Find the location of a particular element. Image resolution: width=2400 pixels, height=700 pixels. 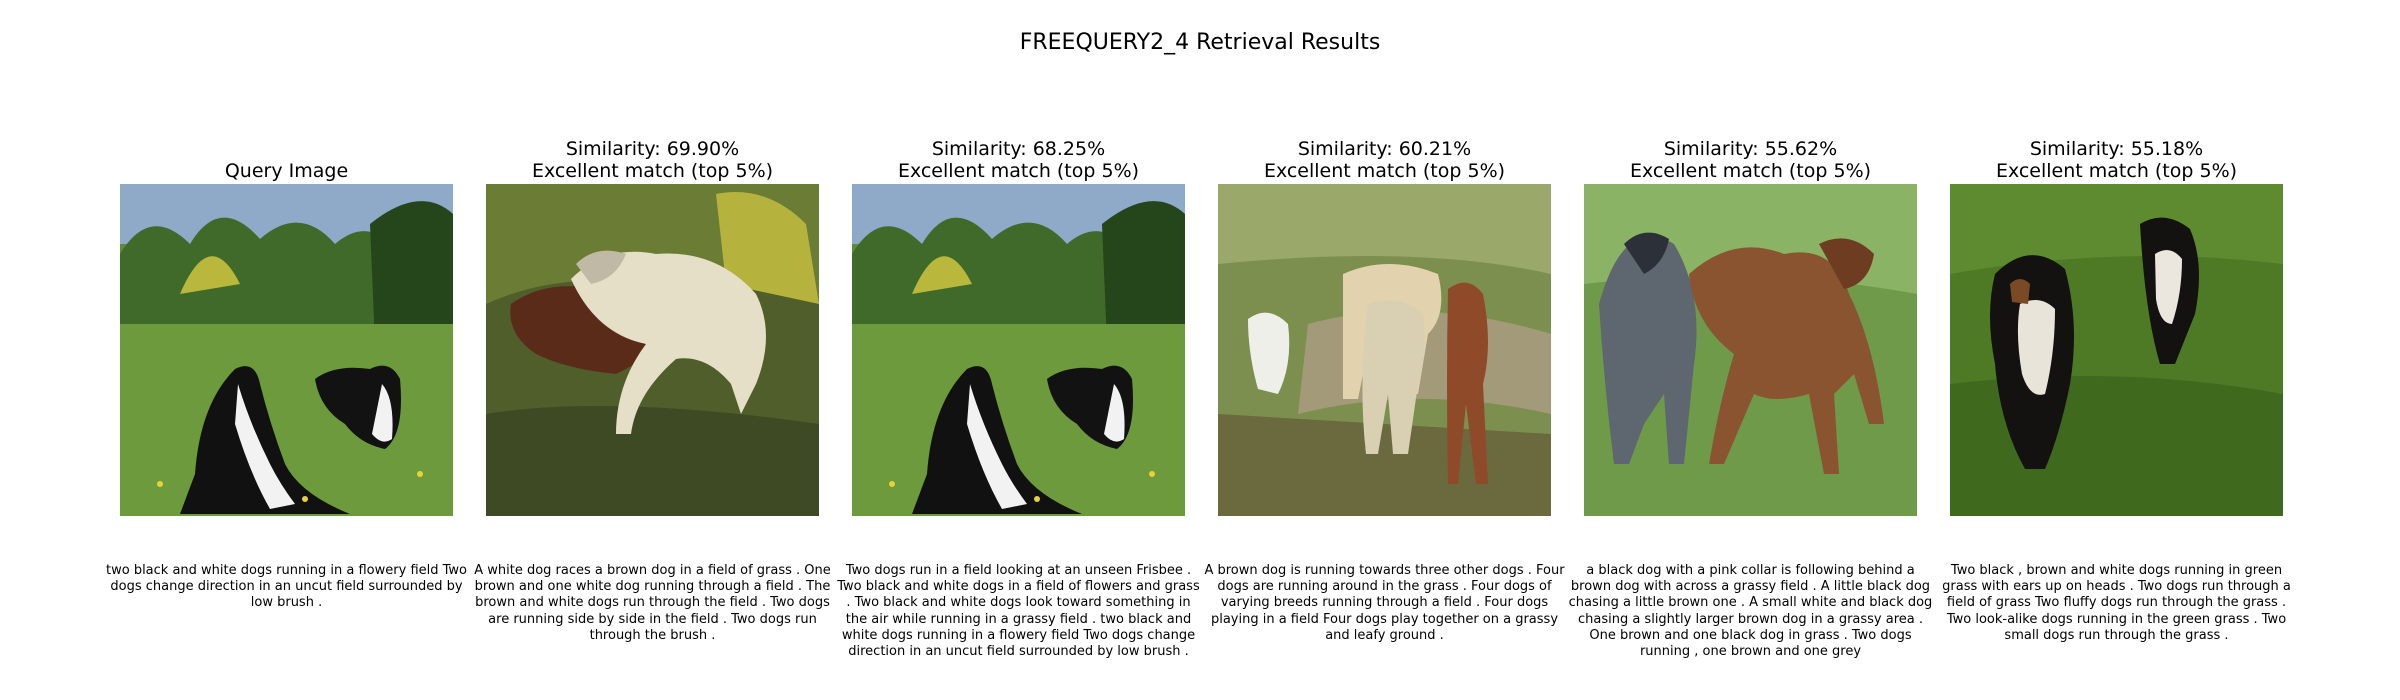

query-image is located at coordinates (286, 350).